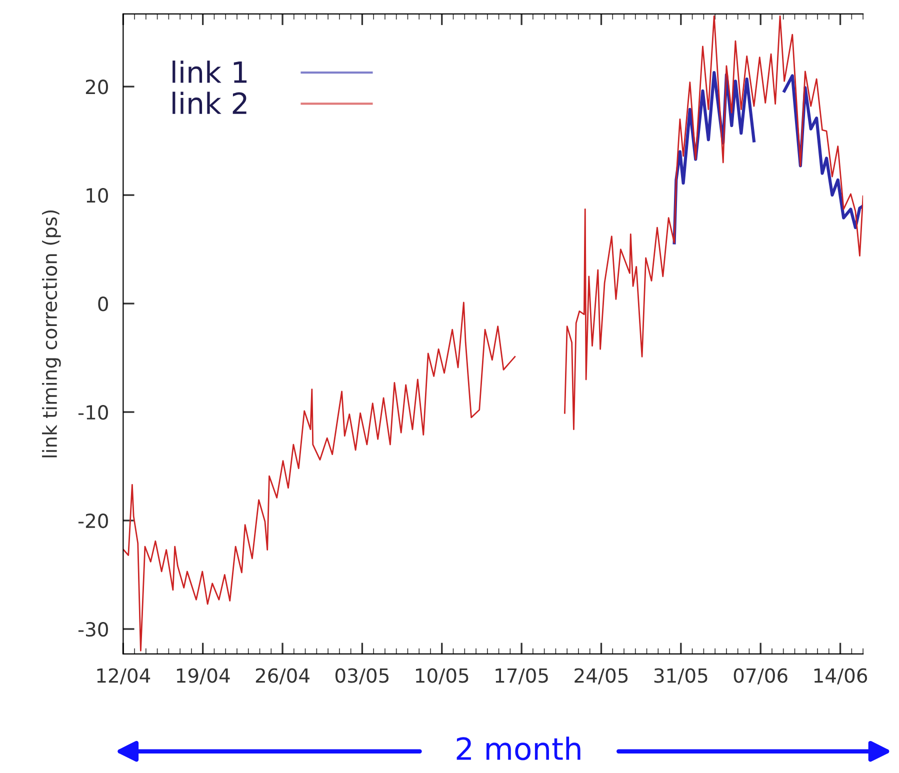  I want to click on y-tick-label: -30, so click(93, 629).